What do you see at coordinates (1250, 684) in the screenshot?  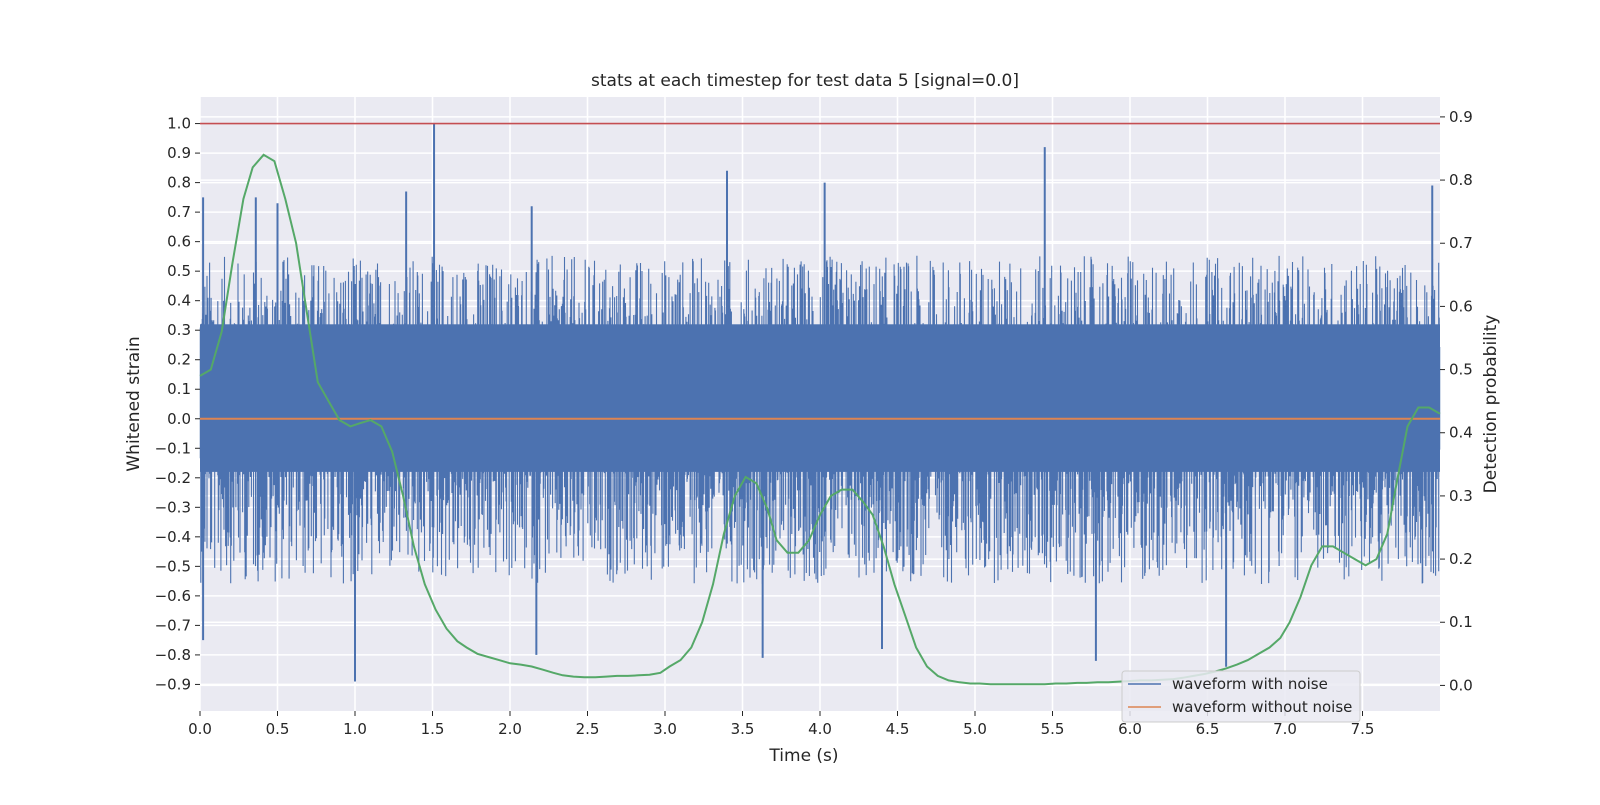 I see `legend-label-noise: waveform with noise` at bounding box center [1250, 684].